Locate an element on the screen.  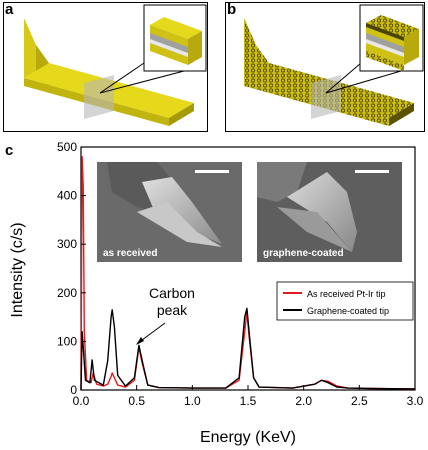
y-tick-label: 0 is located at coordinates (73, 390).